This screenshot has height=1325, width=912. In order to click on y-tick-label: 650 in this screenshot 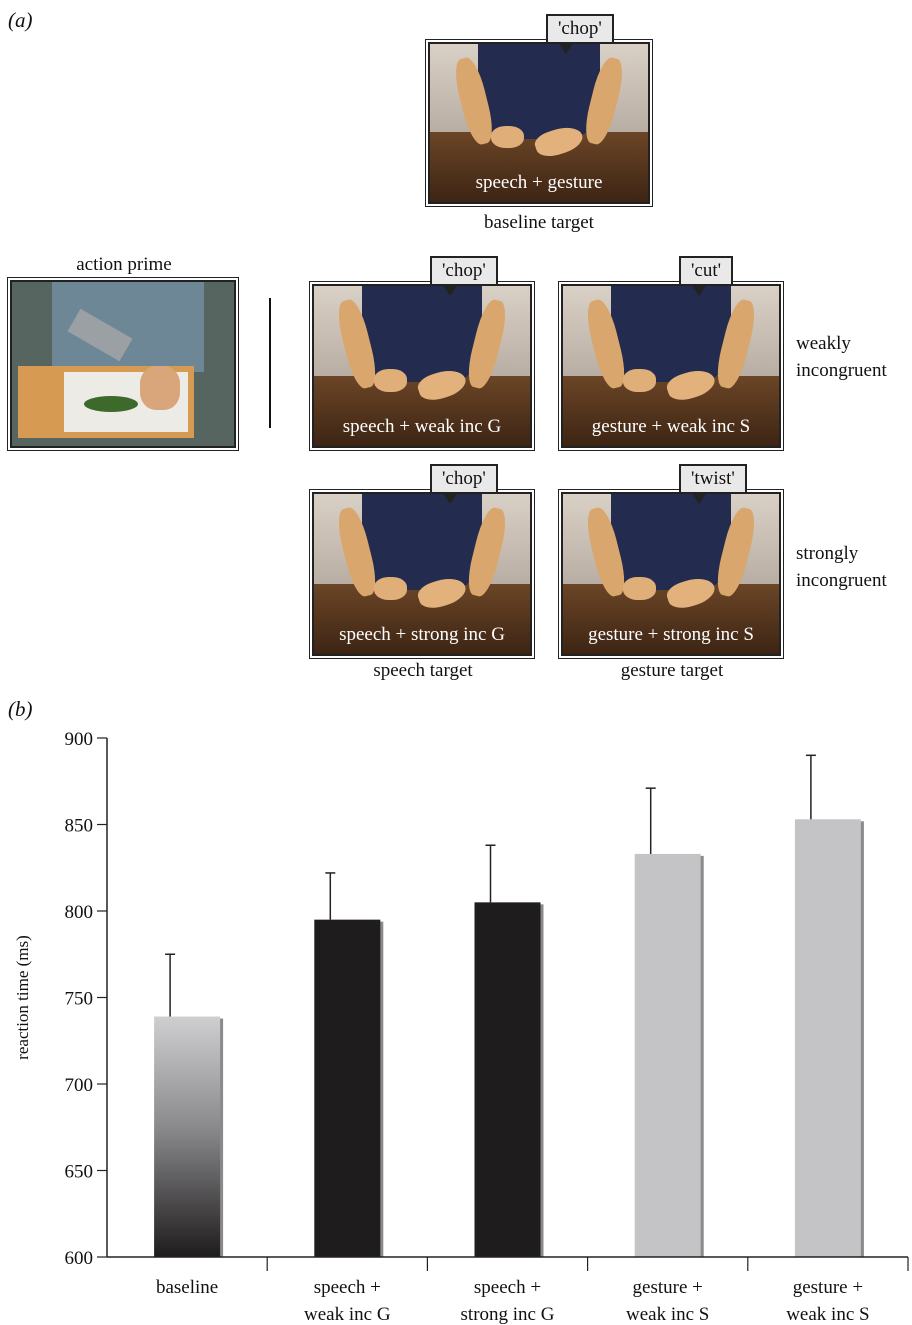, I will do `click(79, 1172)`.